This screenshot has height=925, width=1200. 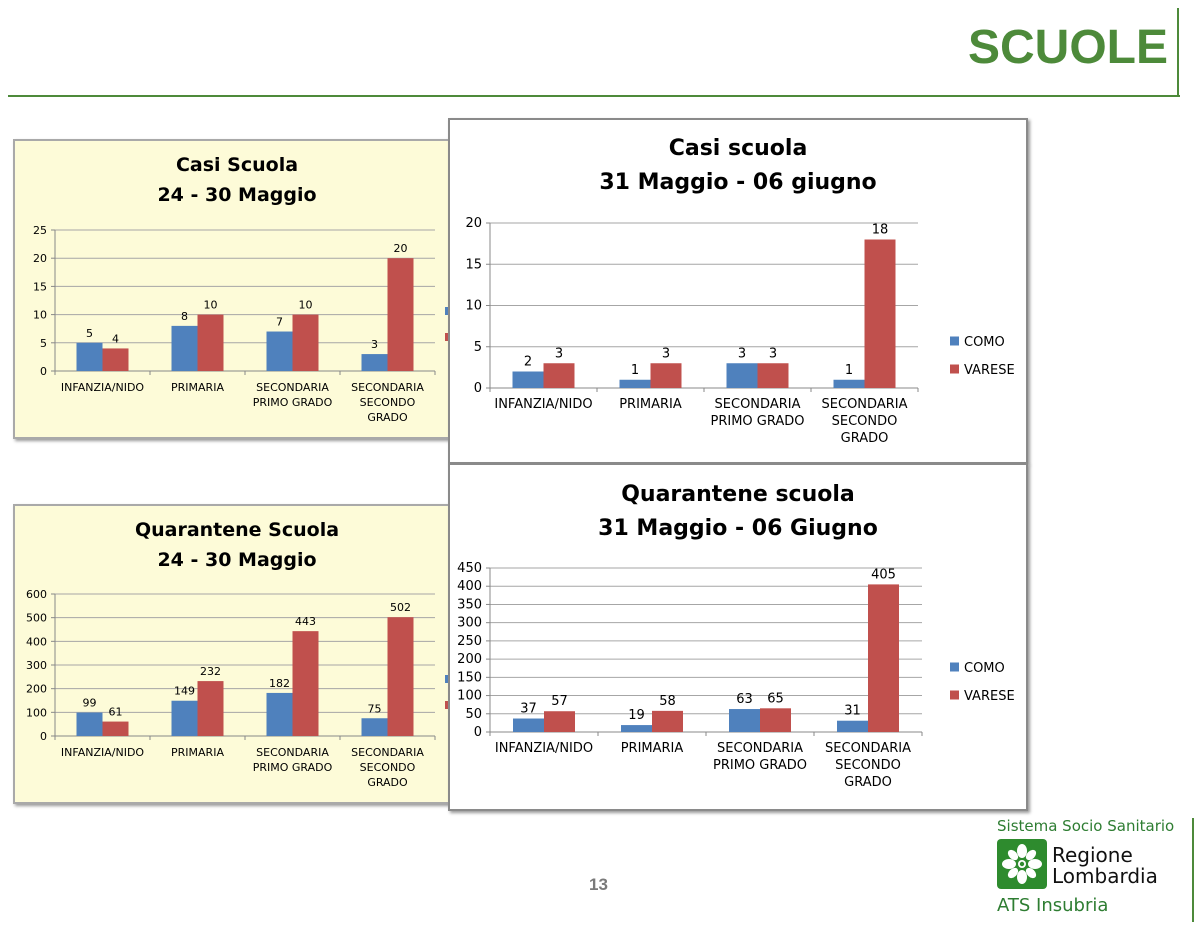 What do you see at coordinates (528, 709) in the screenshot?
I see `data-label: 37` at bounding box center [528, 709].